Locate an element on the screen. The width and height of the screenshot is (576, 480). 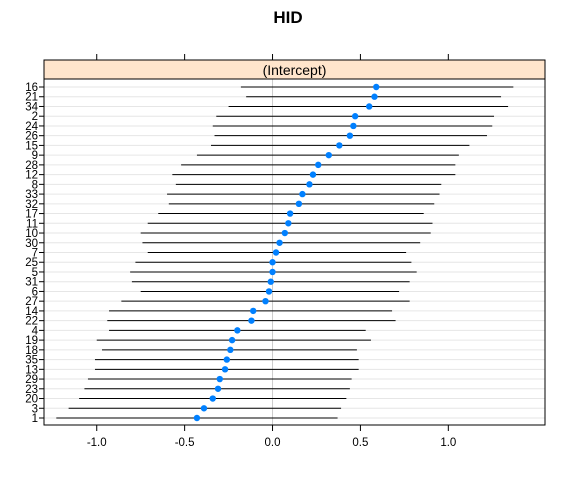
category-label: 1 is located at coordinates (35, 419).